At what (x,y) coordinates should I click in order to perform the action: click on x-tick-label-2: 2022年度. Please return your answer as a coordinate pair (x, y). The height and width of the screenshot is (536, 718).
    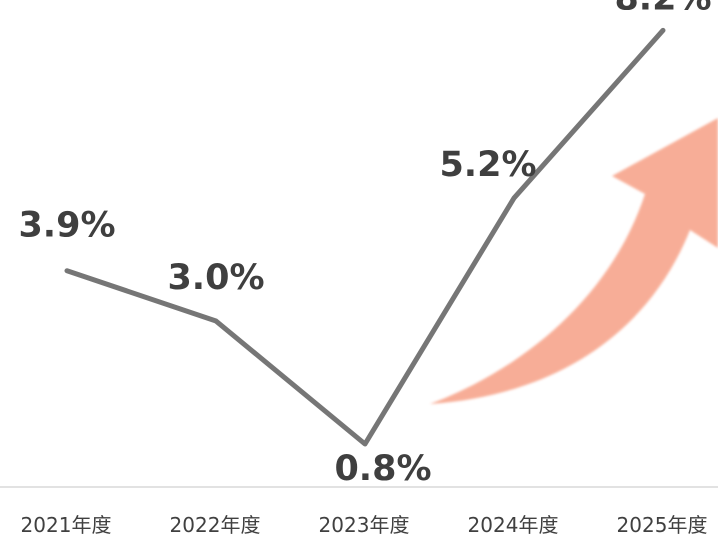
    Looking at the image, I should click on (215, 524).